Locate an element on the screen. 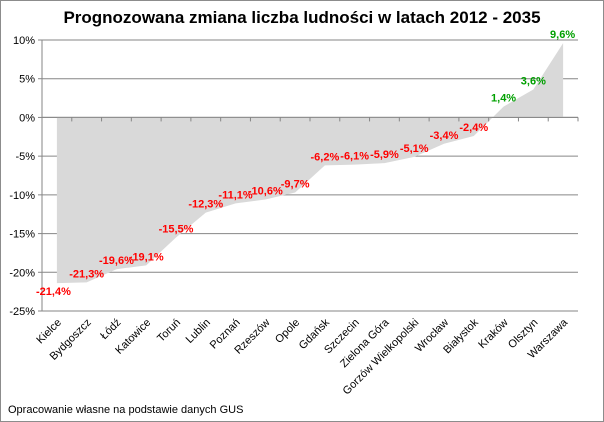 The height and width of the screenshot is (422, 604). data-label: 1,4% is located at coordinates (503, 99).